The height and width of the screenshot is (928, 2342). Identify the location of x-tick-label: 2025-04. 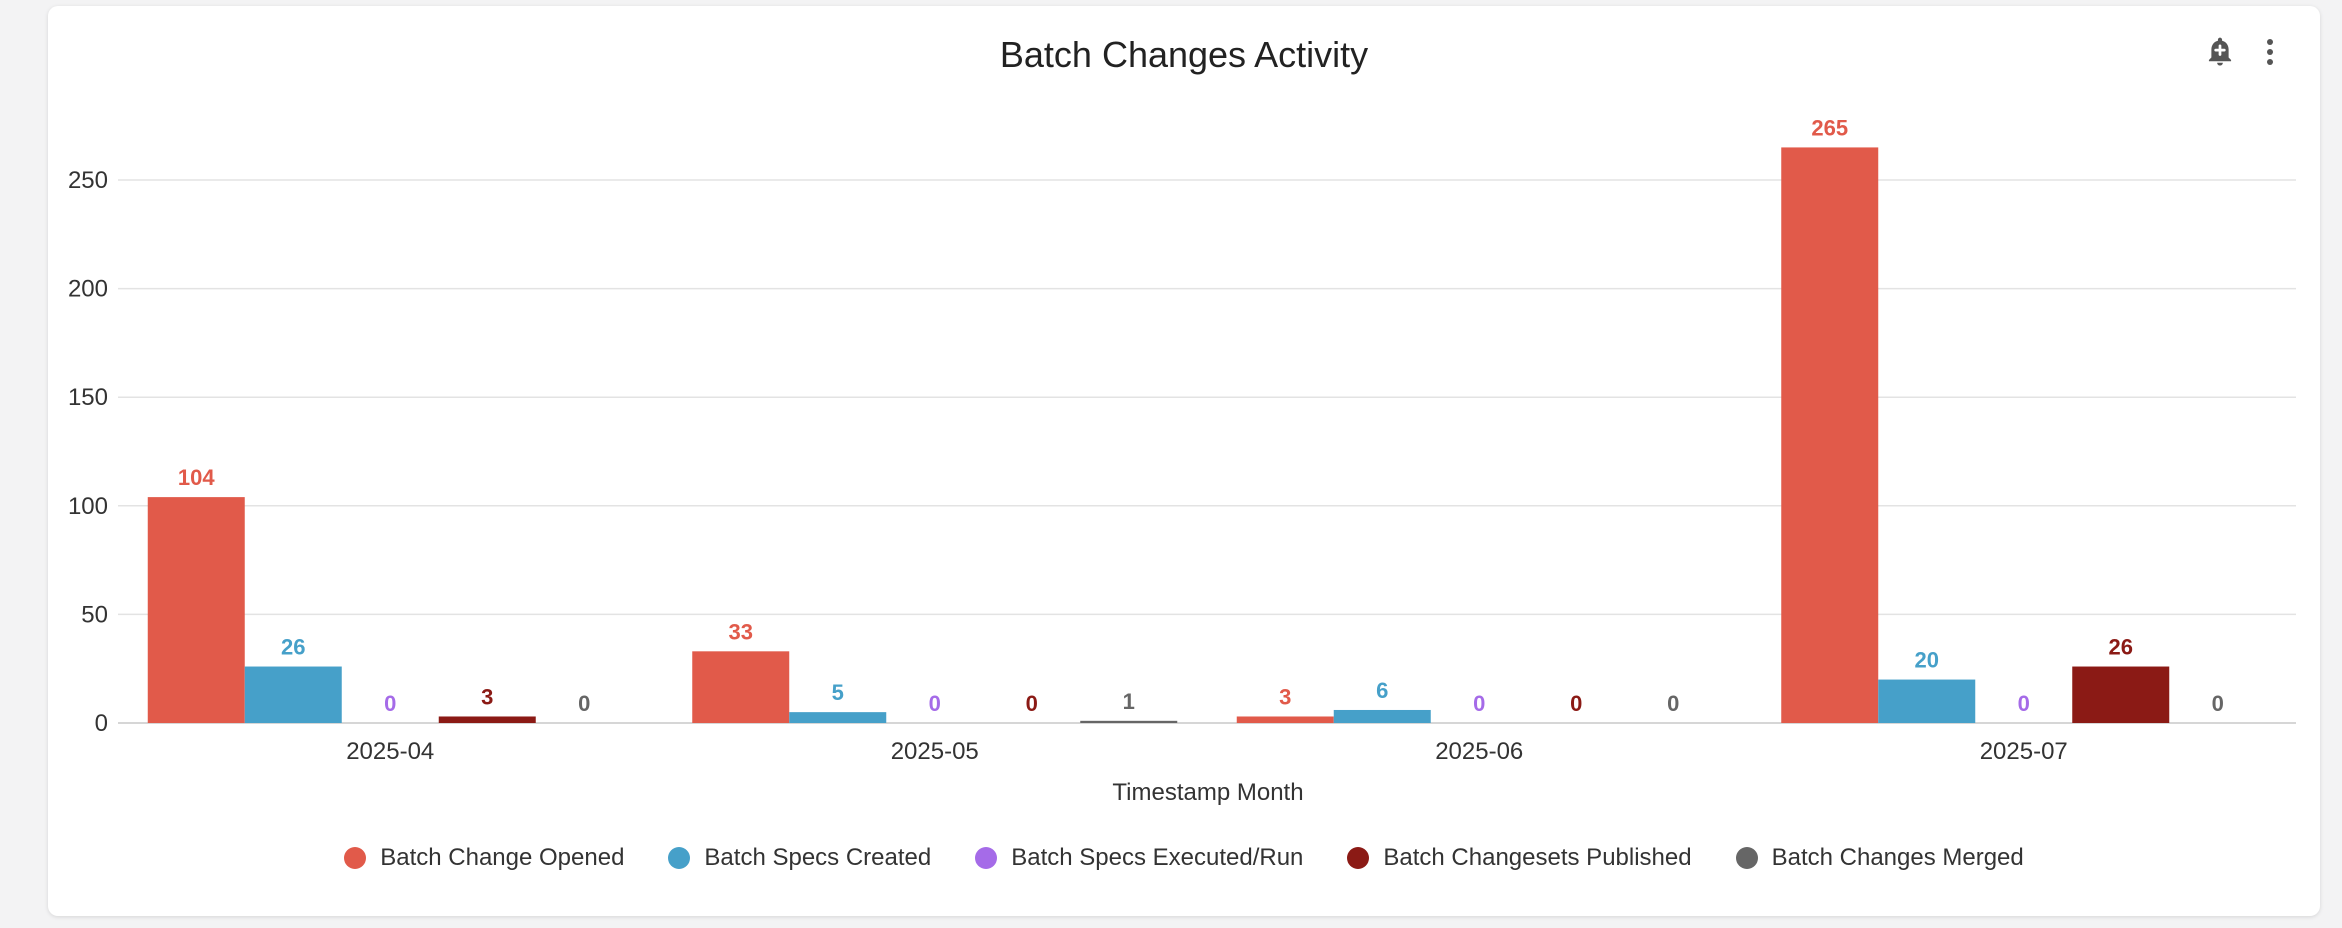
(390, 751).